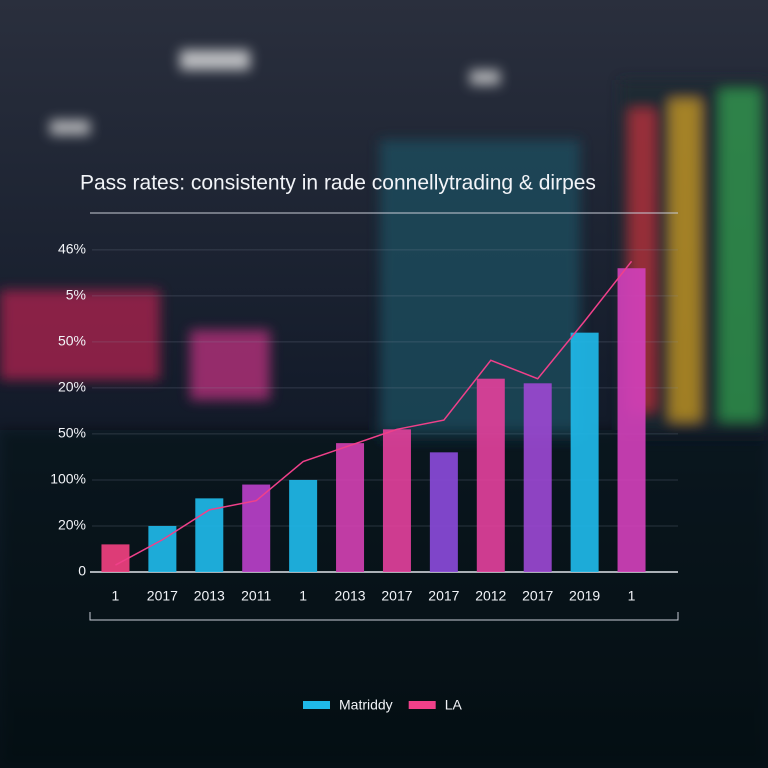  I want to click on y-tick-label: 5%, so click(76, 295).